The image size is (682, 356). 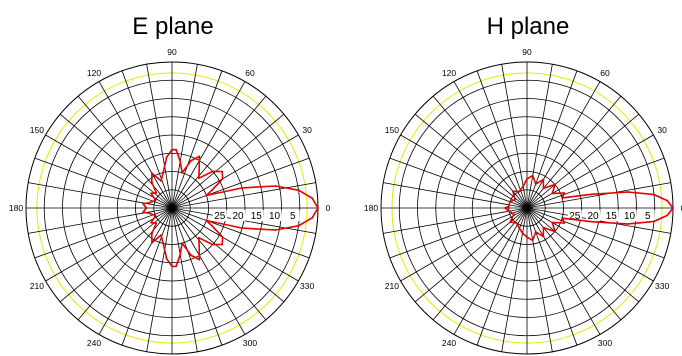 I want to click on h-plane-radial-tick-label: 15, so click(x=612, y=216).